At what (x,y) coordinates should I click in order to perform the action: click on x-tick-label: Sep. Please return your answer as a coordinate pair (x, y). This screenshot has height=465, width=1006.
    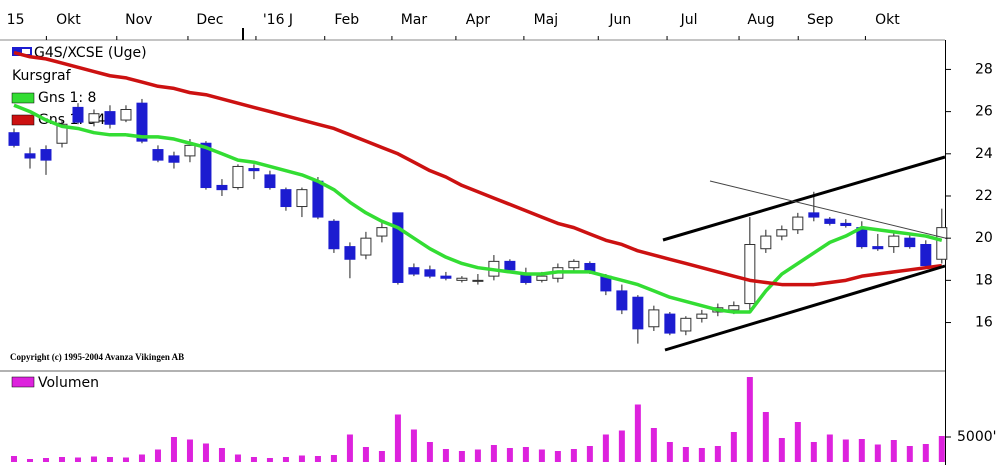
    Looking at the image, I should click on (820, 20).